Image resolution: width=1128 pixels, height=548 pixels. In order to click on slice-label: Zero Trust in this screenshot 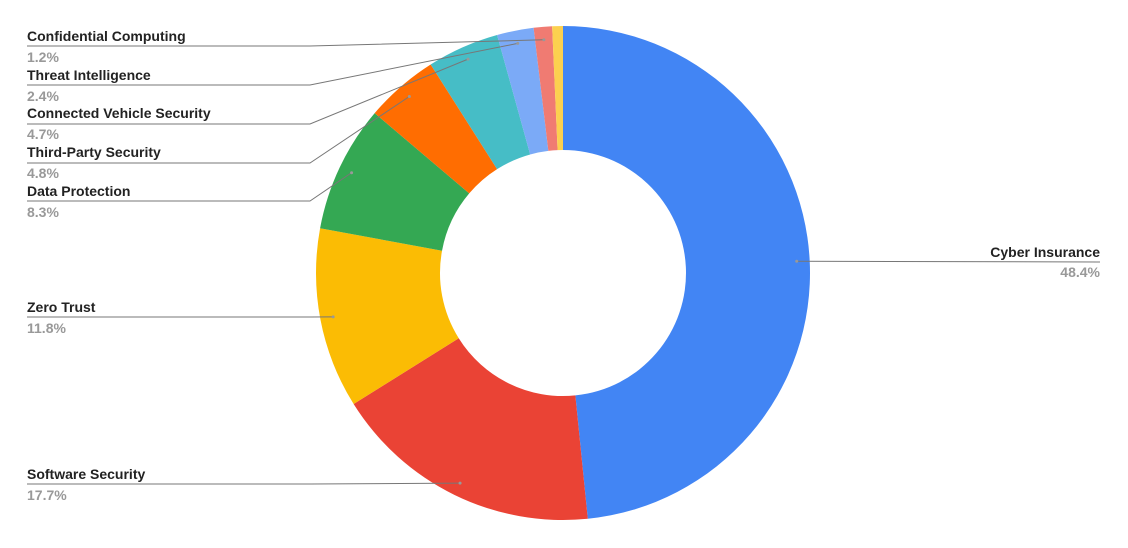, I will do `click(61, 307)`.